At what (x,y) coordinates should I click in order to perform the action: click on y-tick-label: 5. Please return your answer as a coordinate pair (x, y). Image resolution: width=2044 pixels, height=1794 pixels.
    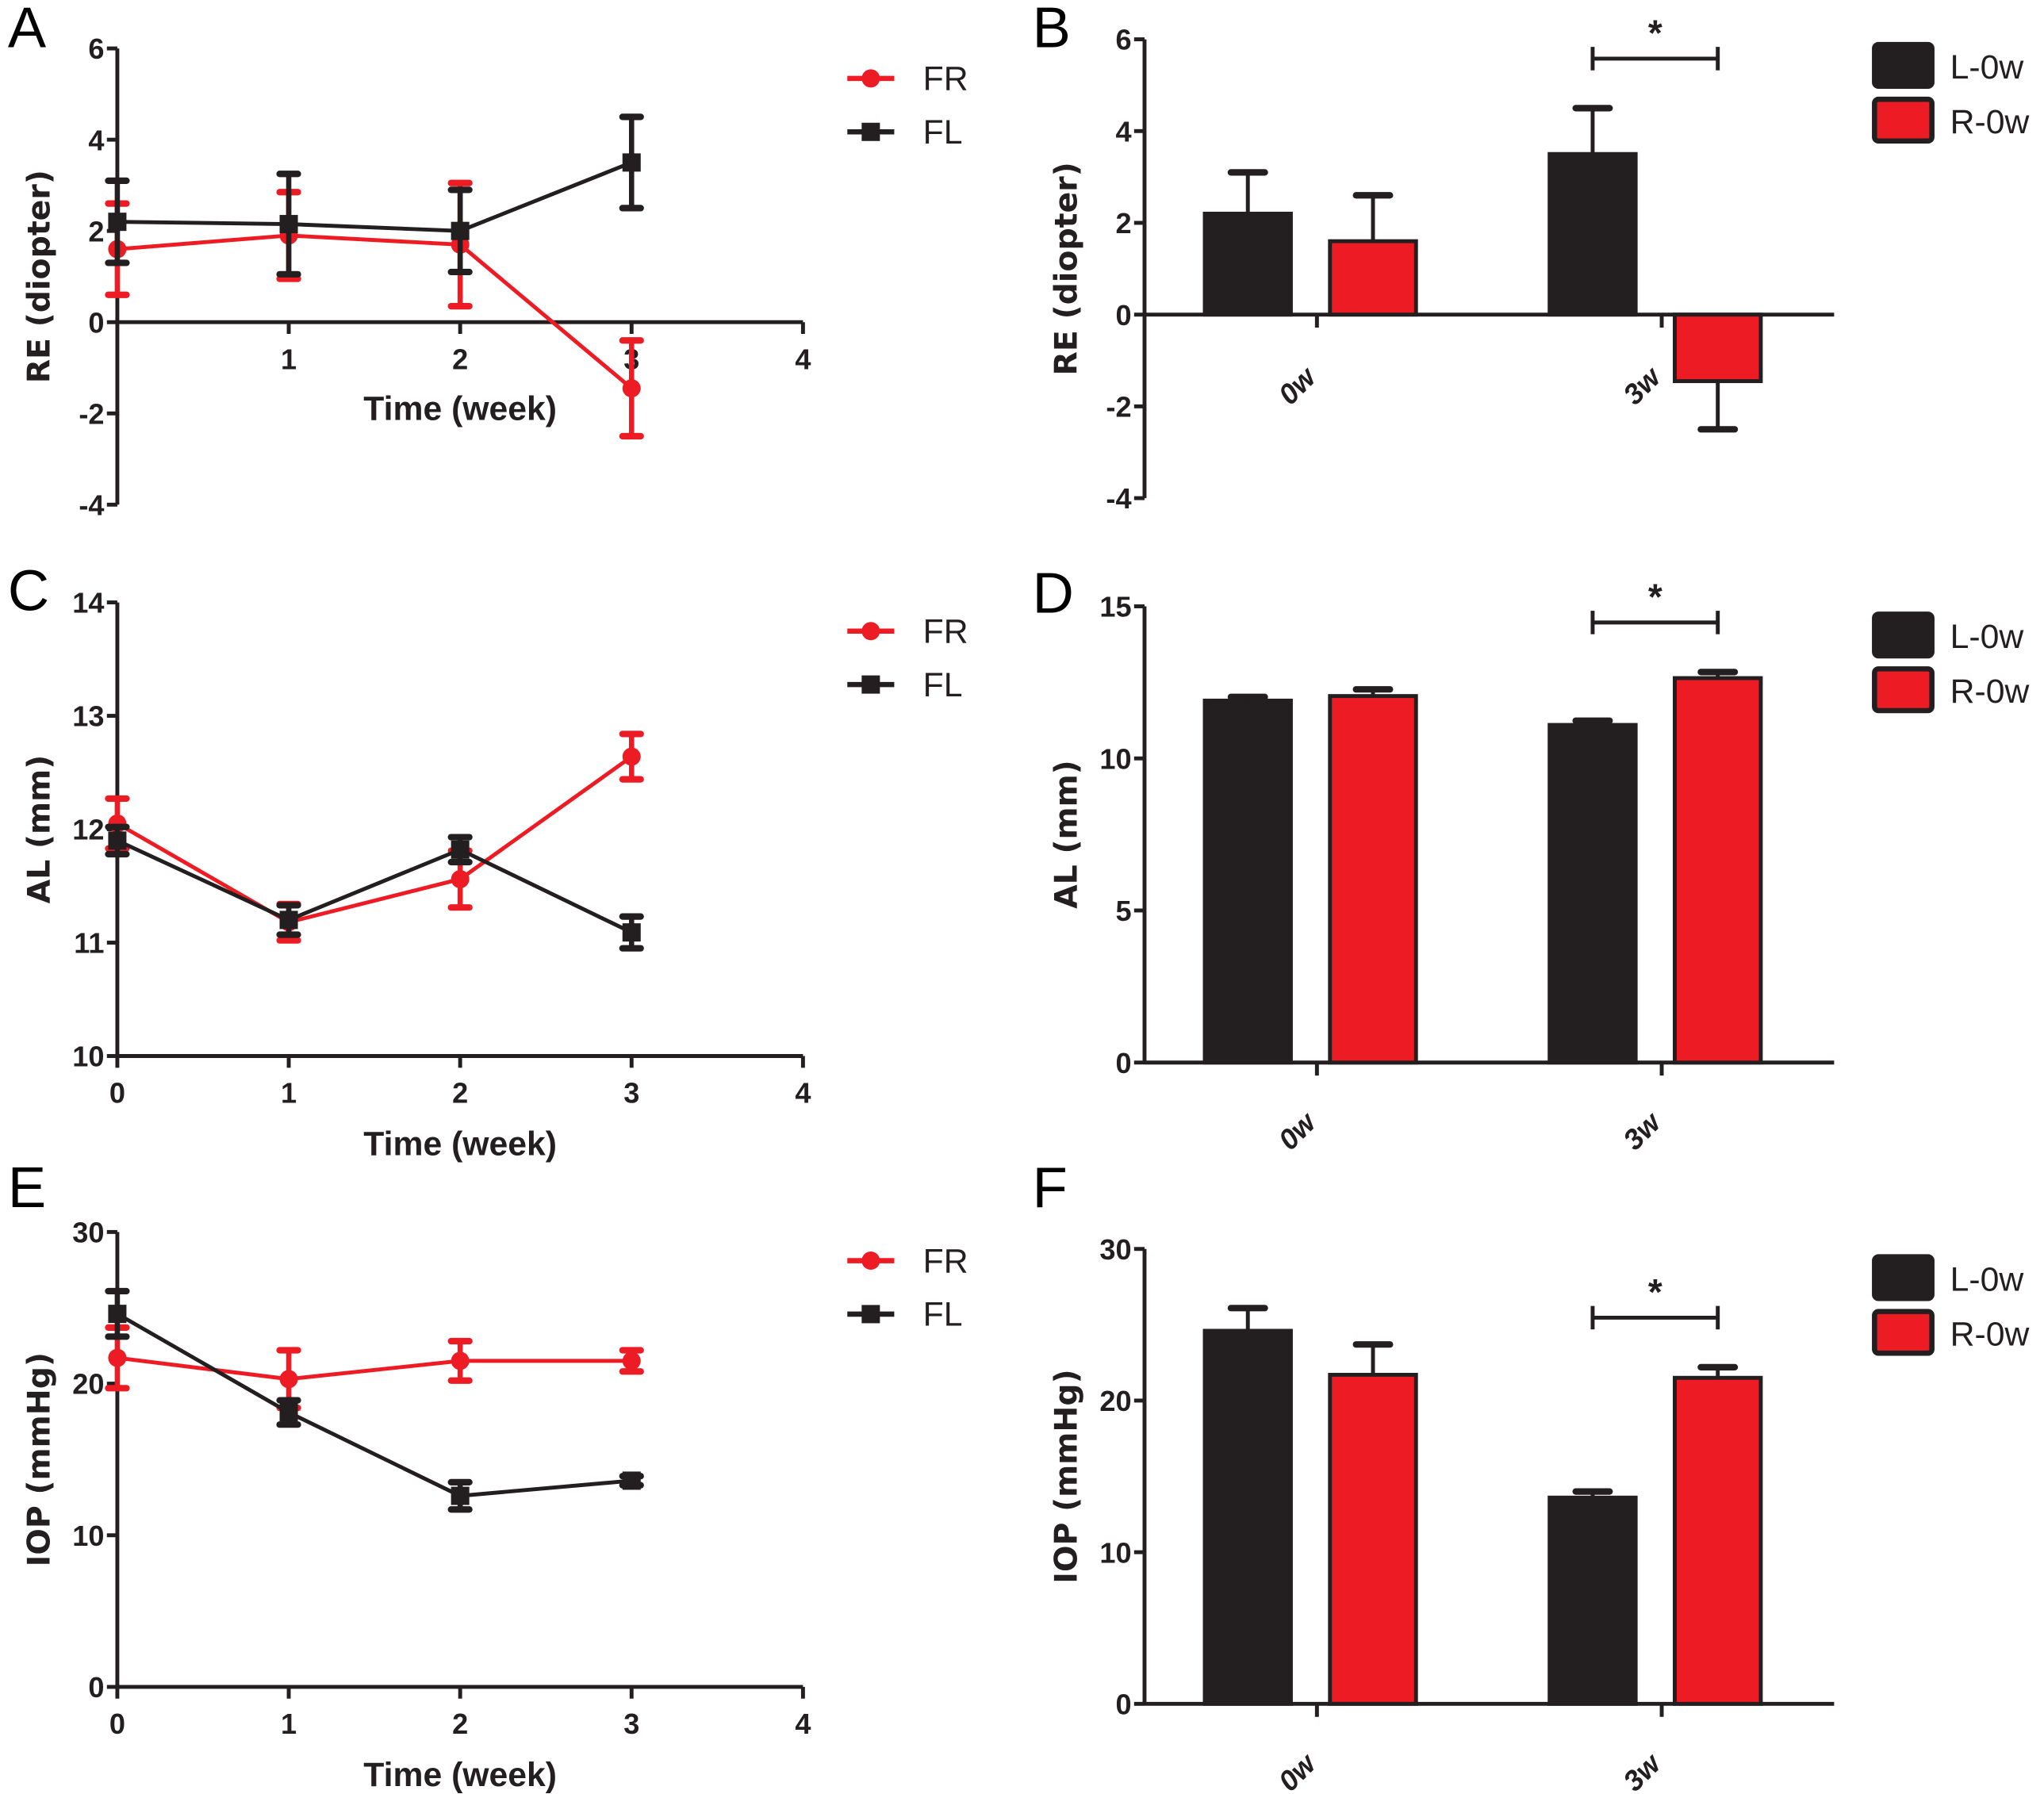
    Looking at the image, I should click on (1123, 911).